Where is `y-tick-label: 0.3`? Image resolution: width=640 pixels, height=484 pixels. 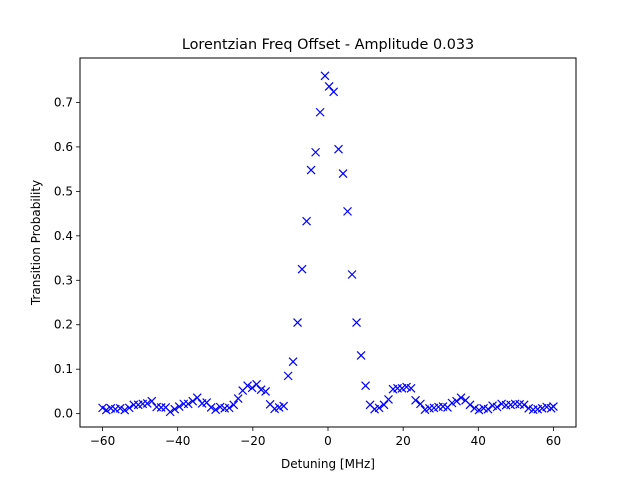
y-tick-label: 0.3 is located at coordinates (63, 280).